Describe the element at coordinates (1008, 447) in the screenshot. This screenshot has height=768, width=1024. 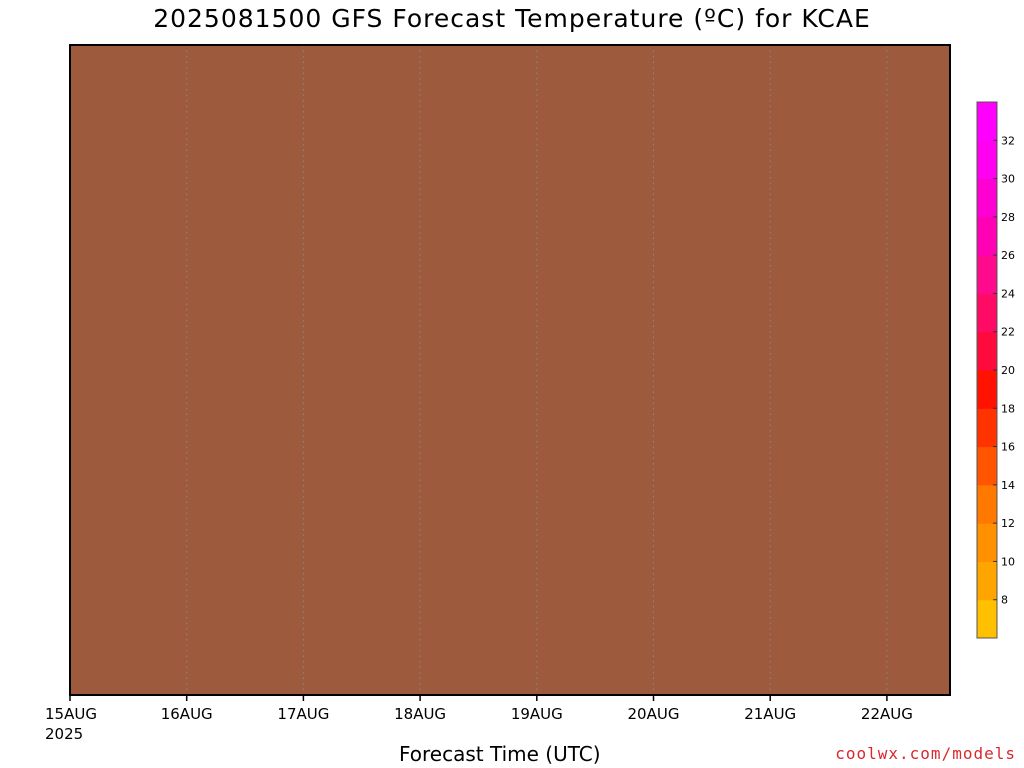
I see `colorbar-label: 16` at that location.